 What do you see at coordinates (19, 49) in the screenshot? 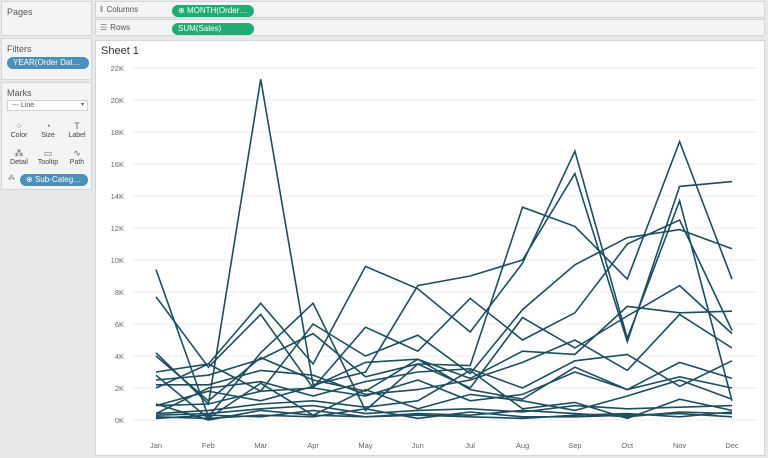
I see `filters-title: Filters` at bounding box center [19, 49].